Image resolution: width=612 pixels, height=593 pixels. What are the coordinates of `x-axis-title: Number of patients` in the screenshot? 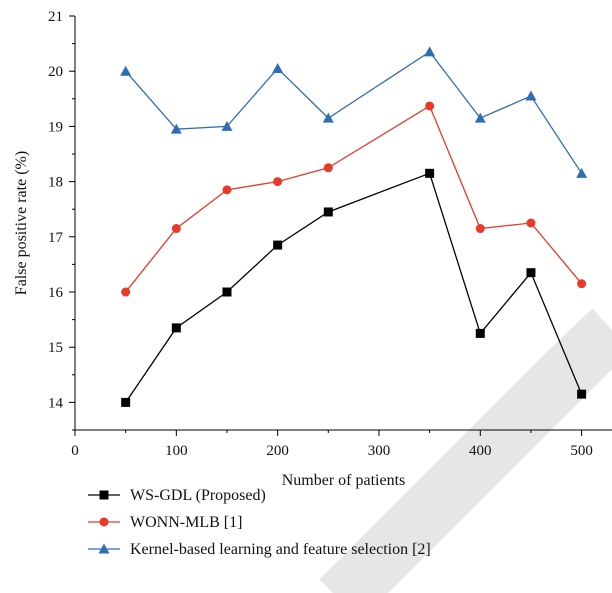 It's located at (344, 480).